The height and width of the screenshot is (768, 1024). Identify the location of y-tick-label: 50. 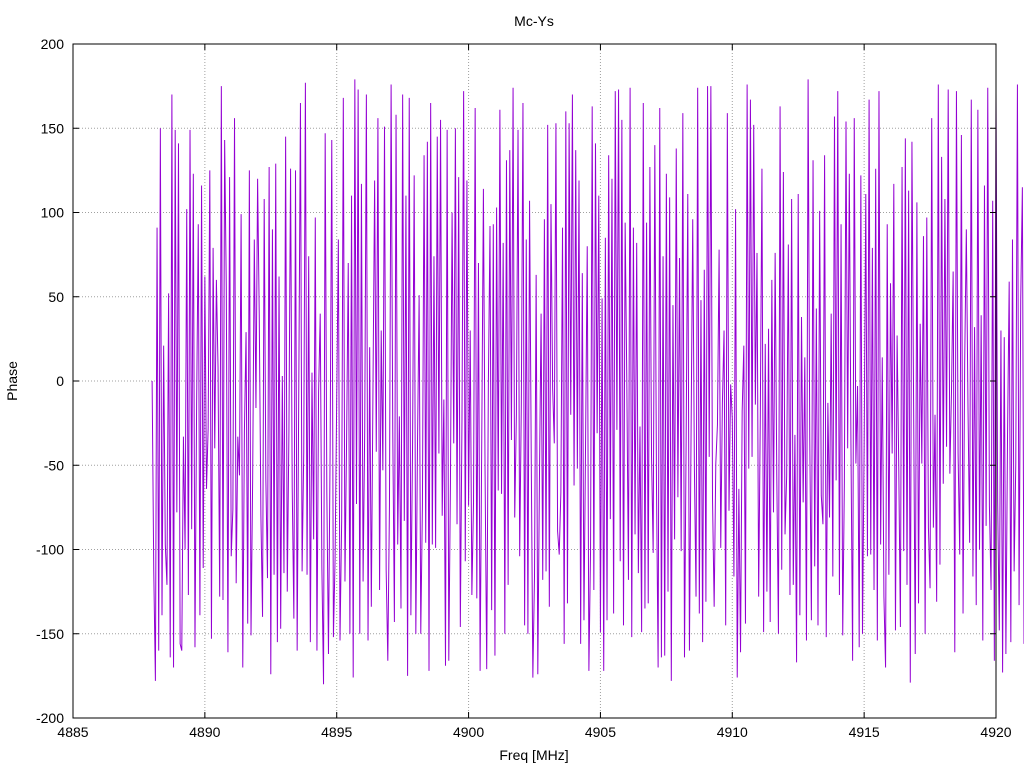
(56, 297).